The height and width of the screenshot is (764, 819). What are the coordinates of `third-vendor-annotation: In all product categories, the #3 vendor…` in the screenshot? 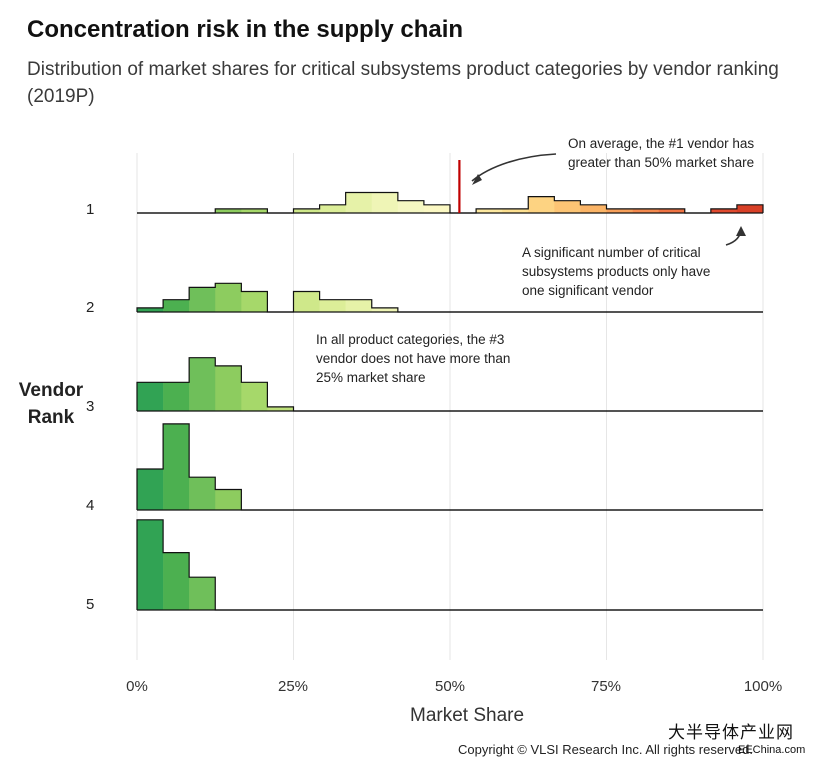 It's located at (413, 358).